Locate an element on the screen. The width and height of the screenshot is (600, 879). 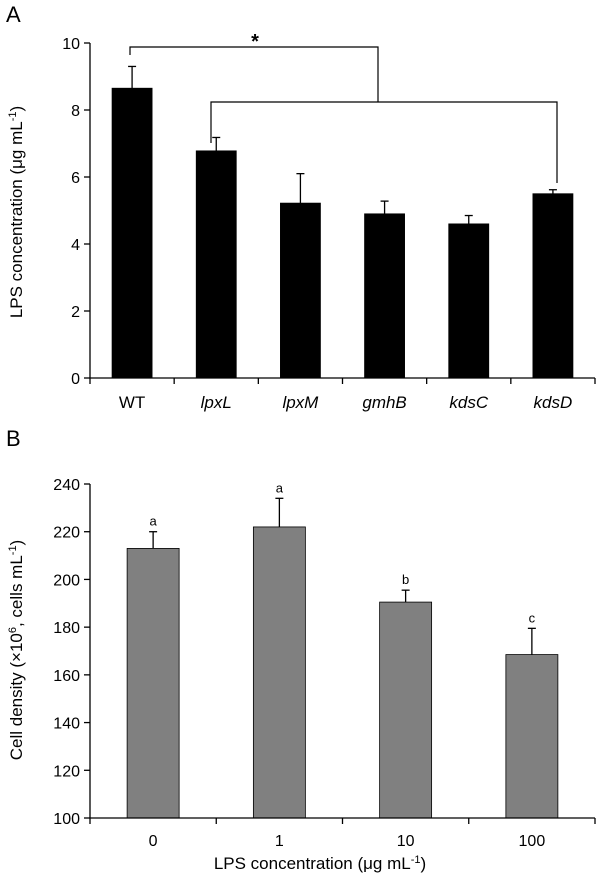
a-category-label: kdsD is located at coordinates (553, 402).